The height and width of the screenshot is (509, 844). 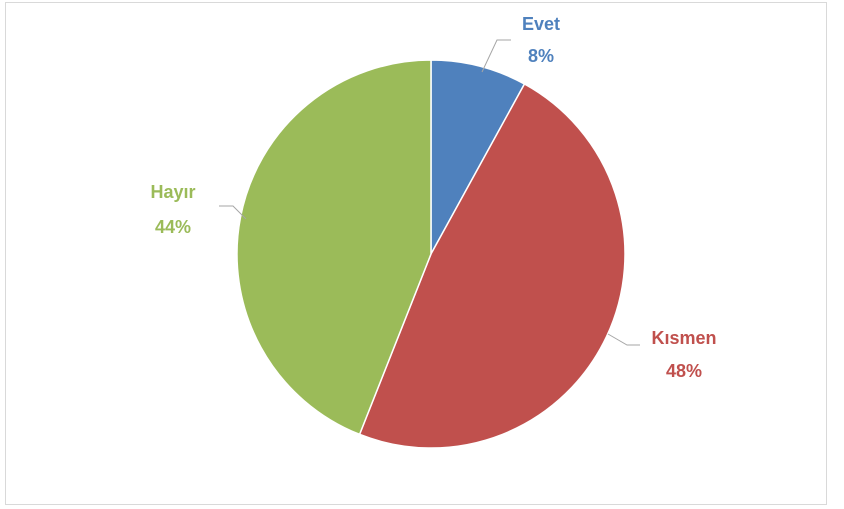 I want to click on leader-line-hayır, so click(x=233, y=212).